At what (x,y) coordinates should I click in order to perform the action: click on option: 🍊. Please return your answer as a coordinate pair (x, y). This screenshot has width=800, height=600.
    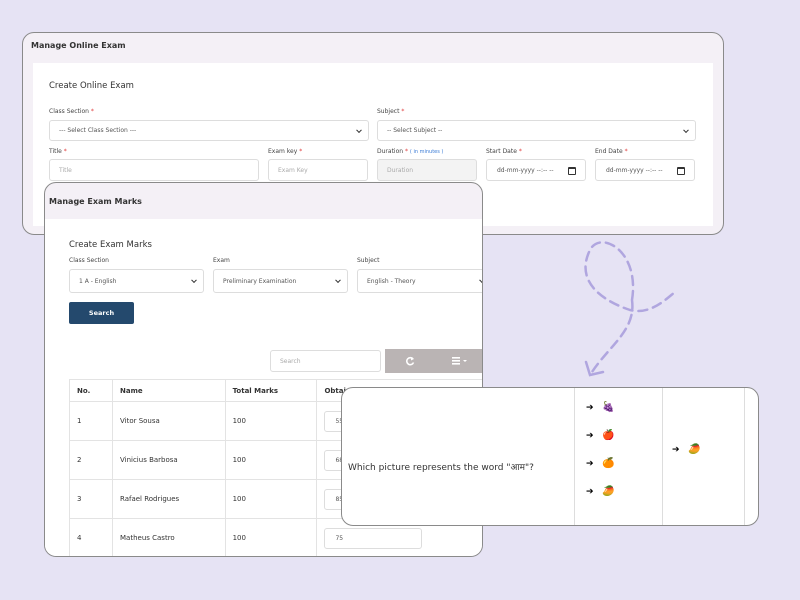
    Looking at the image, I should click on (608, 463).